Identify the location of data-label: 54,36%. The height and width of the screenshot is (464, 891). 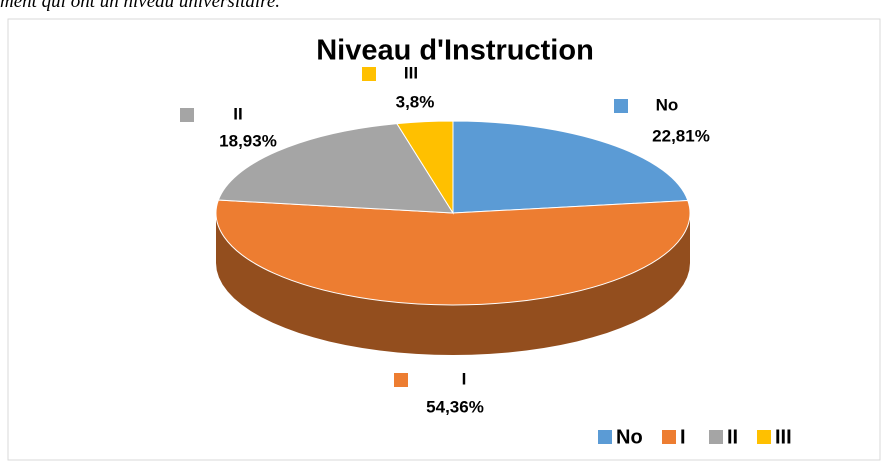
(455, 406).